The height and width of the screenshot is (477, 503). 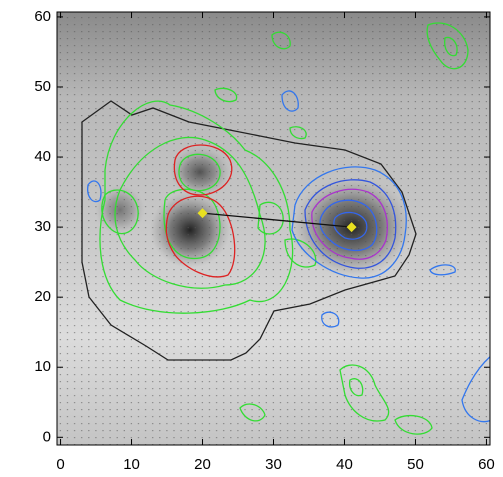 What do you see at coordinates (277, 220) in the screenshot?
I see `connector-line` at bounding box center [277, 220].